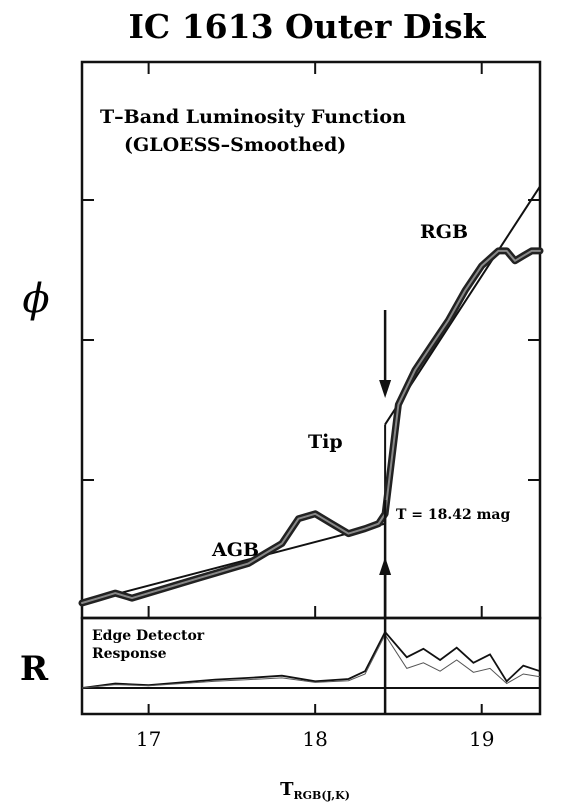  Describe the element at coordinates (129, 654) in the screenshot. I see `edge-detector-label-2: Response` at that location.